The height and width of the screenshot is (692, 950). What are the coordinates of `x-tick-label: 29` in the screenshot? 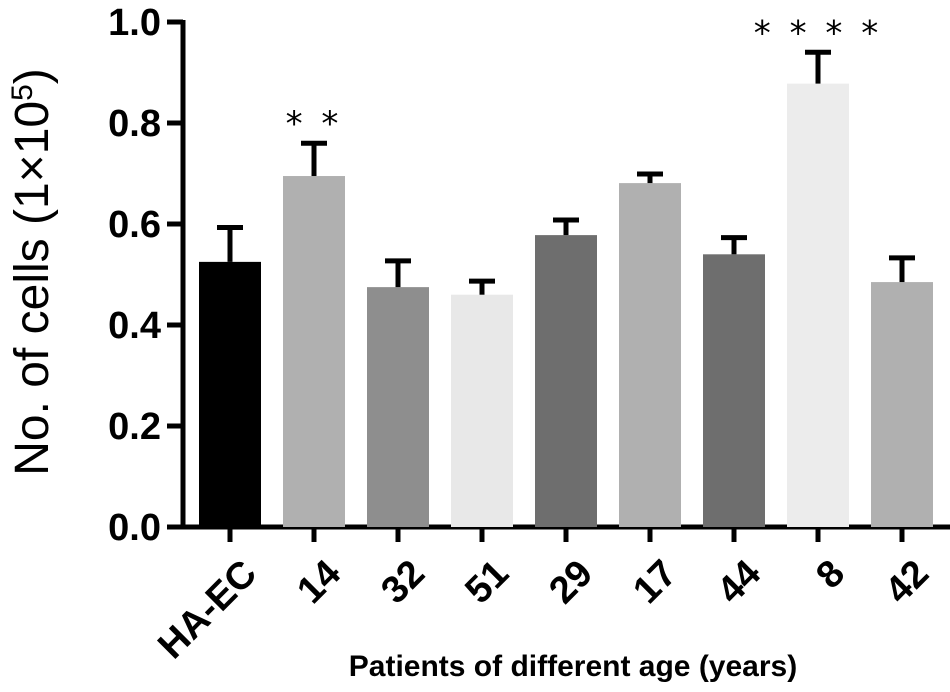 It's located at (571, 582).